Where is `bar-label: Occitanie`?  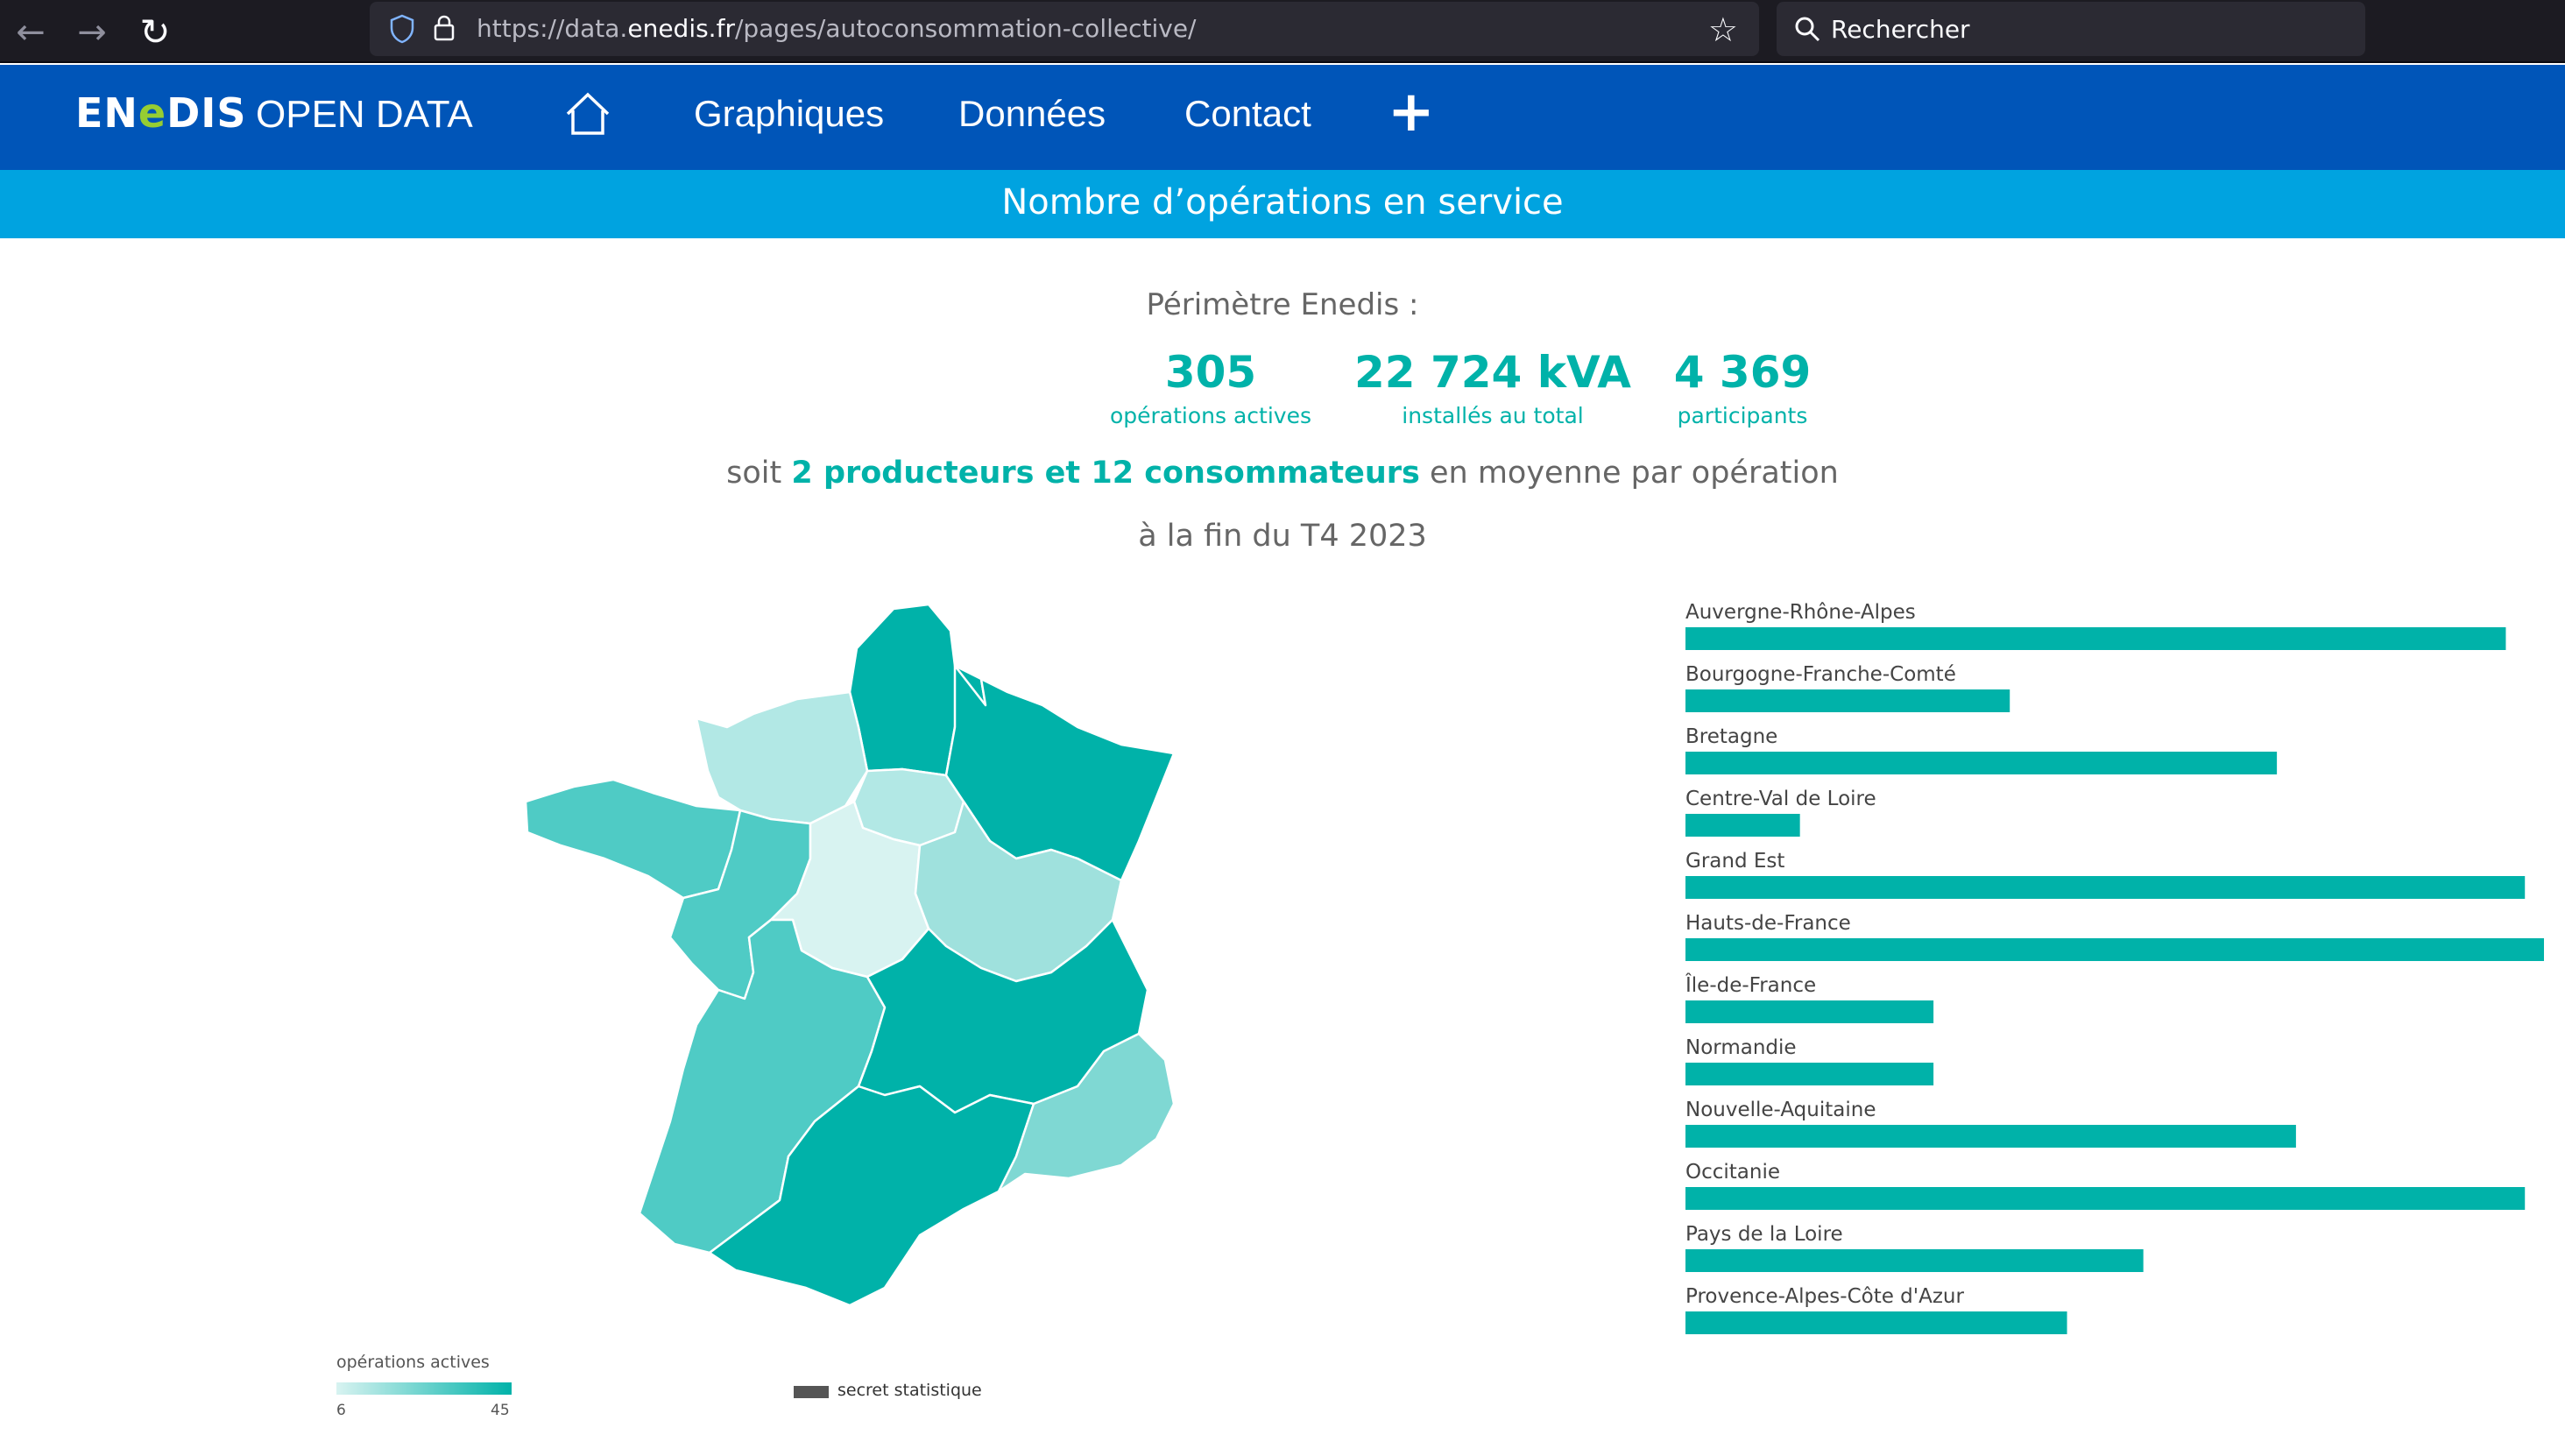
bar-label: Occitanie is located at coordinates (1732, 1172).